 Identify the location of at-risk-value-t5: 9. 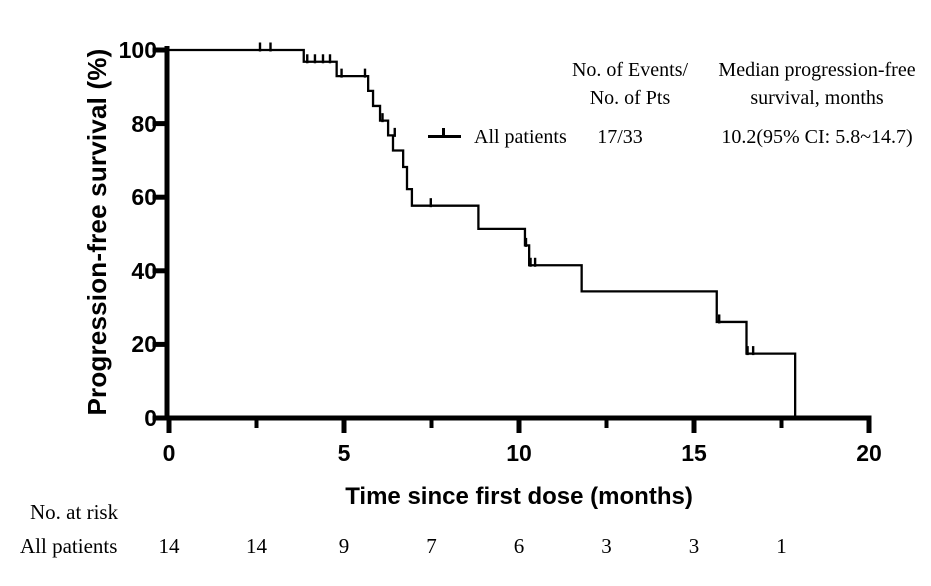
(344, 546).